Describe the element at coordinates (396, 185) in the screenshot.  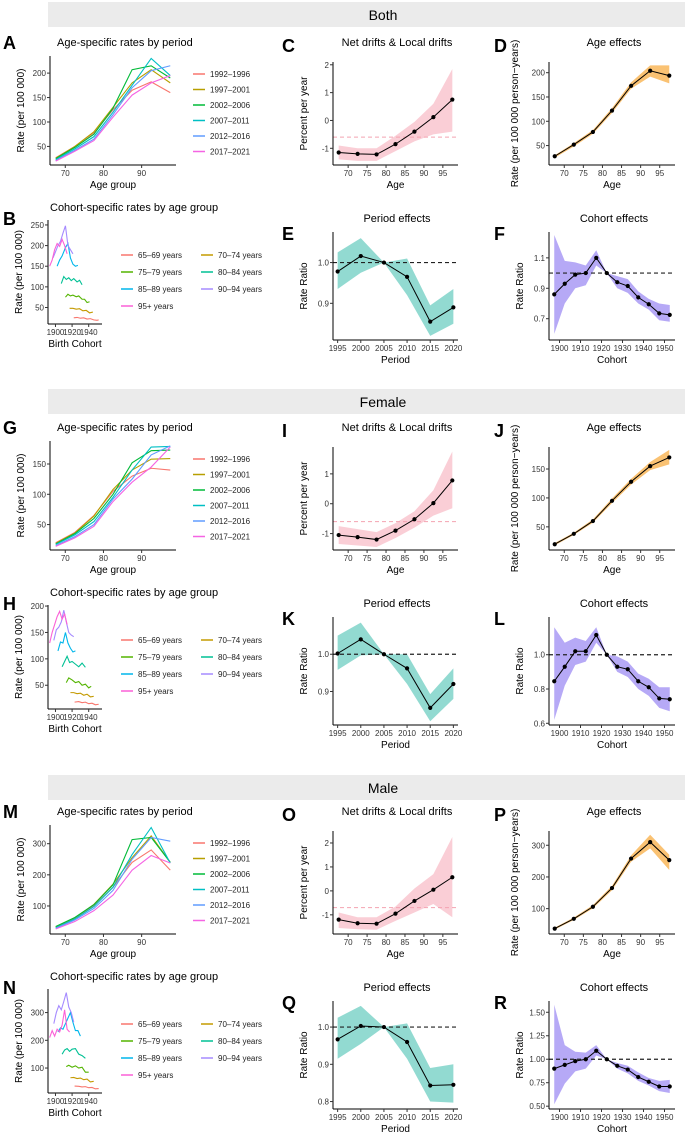
I see `x-axis-label: Age` at that location.